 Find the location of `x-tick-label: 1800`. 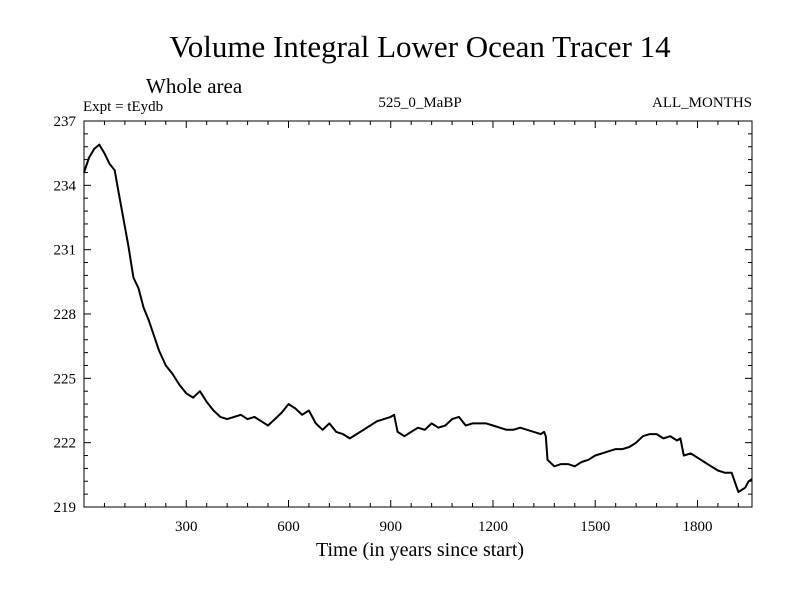

x-tick-label: 1800 is located at coordinates (697, 527).